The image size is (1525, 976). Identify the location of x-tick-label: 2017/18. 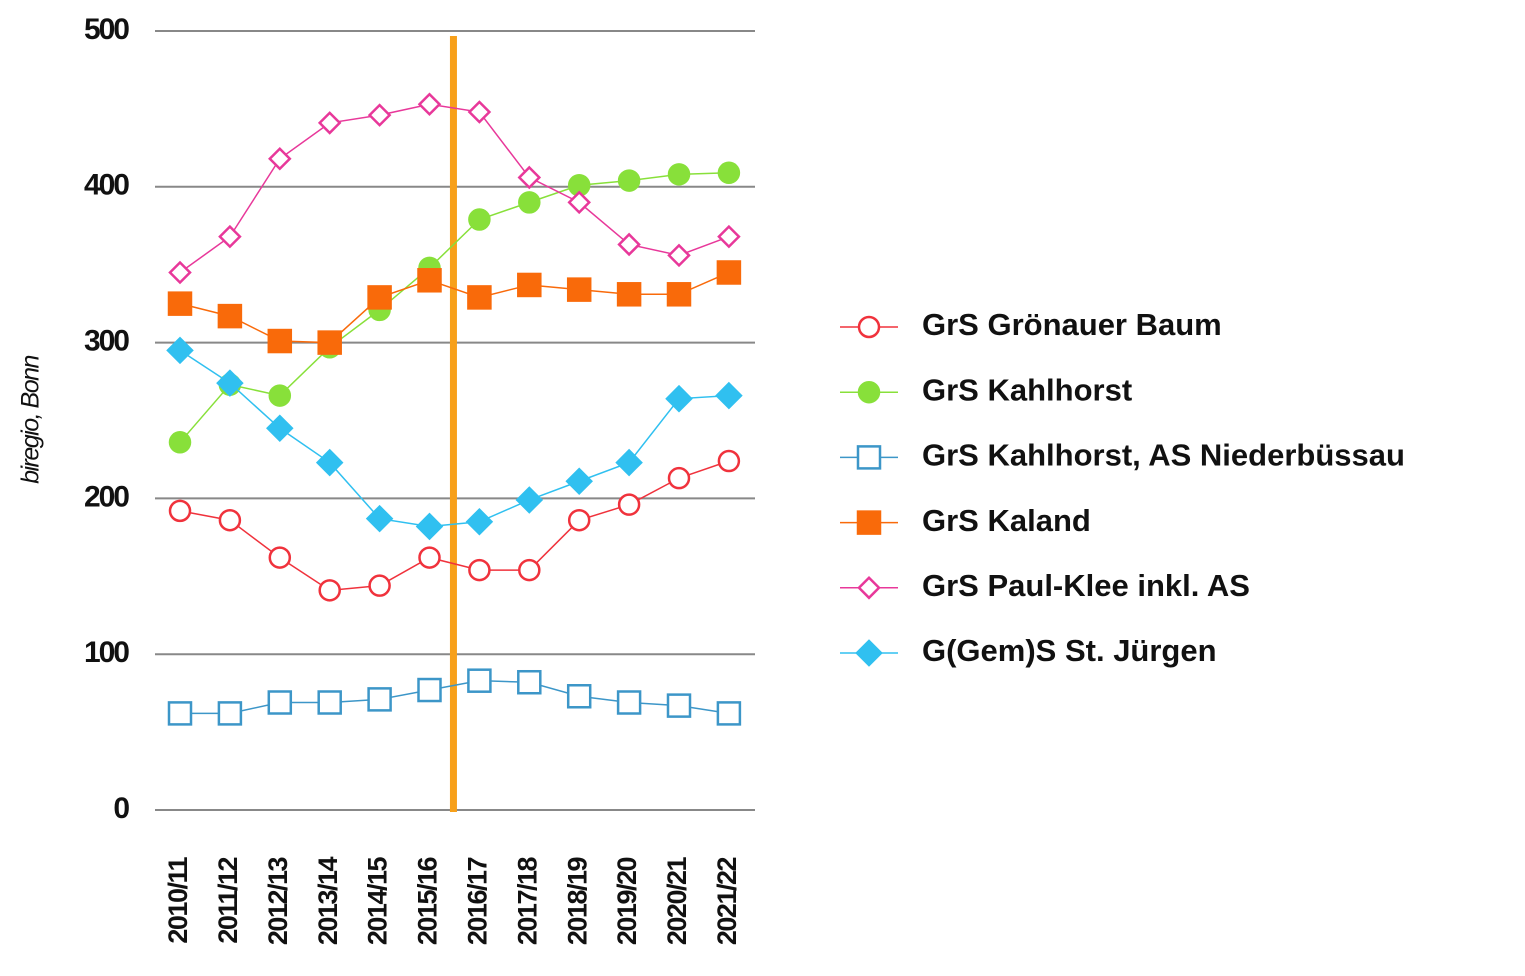
(527, 901).